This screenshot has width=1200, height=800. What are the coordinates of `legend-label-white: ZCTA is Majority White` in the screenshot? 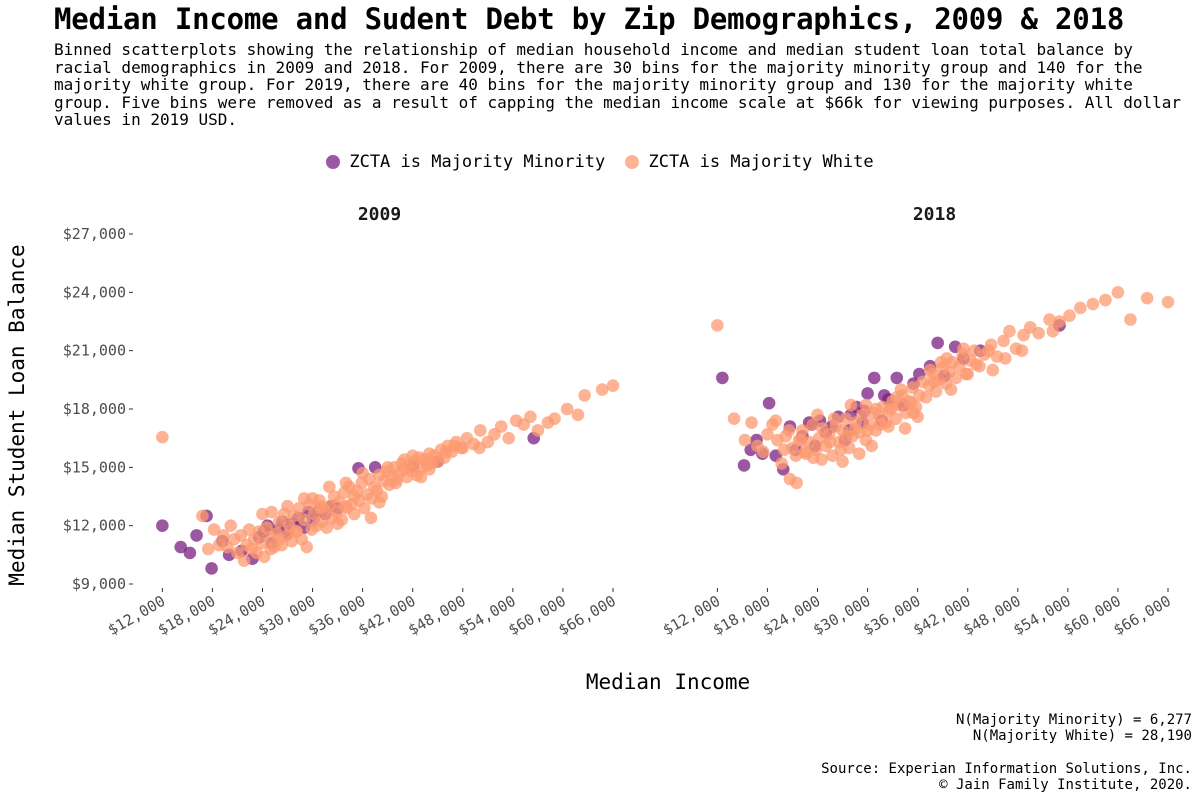 It's located at (761, 162).